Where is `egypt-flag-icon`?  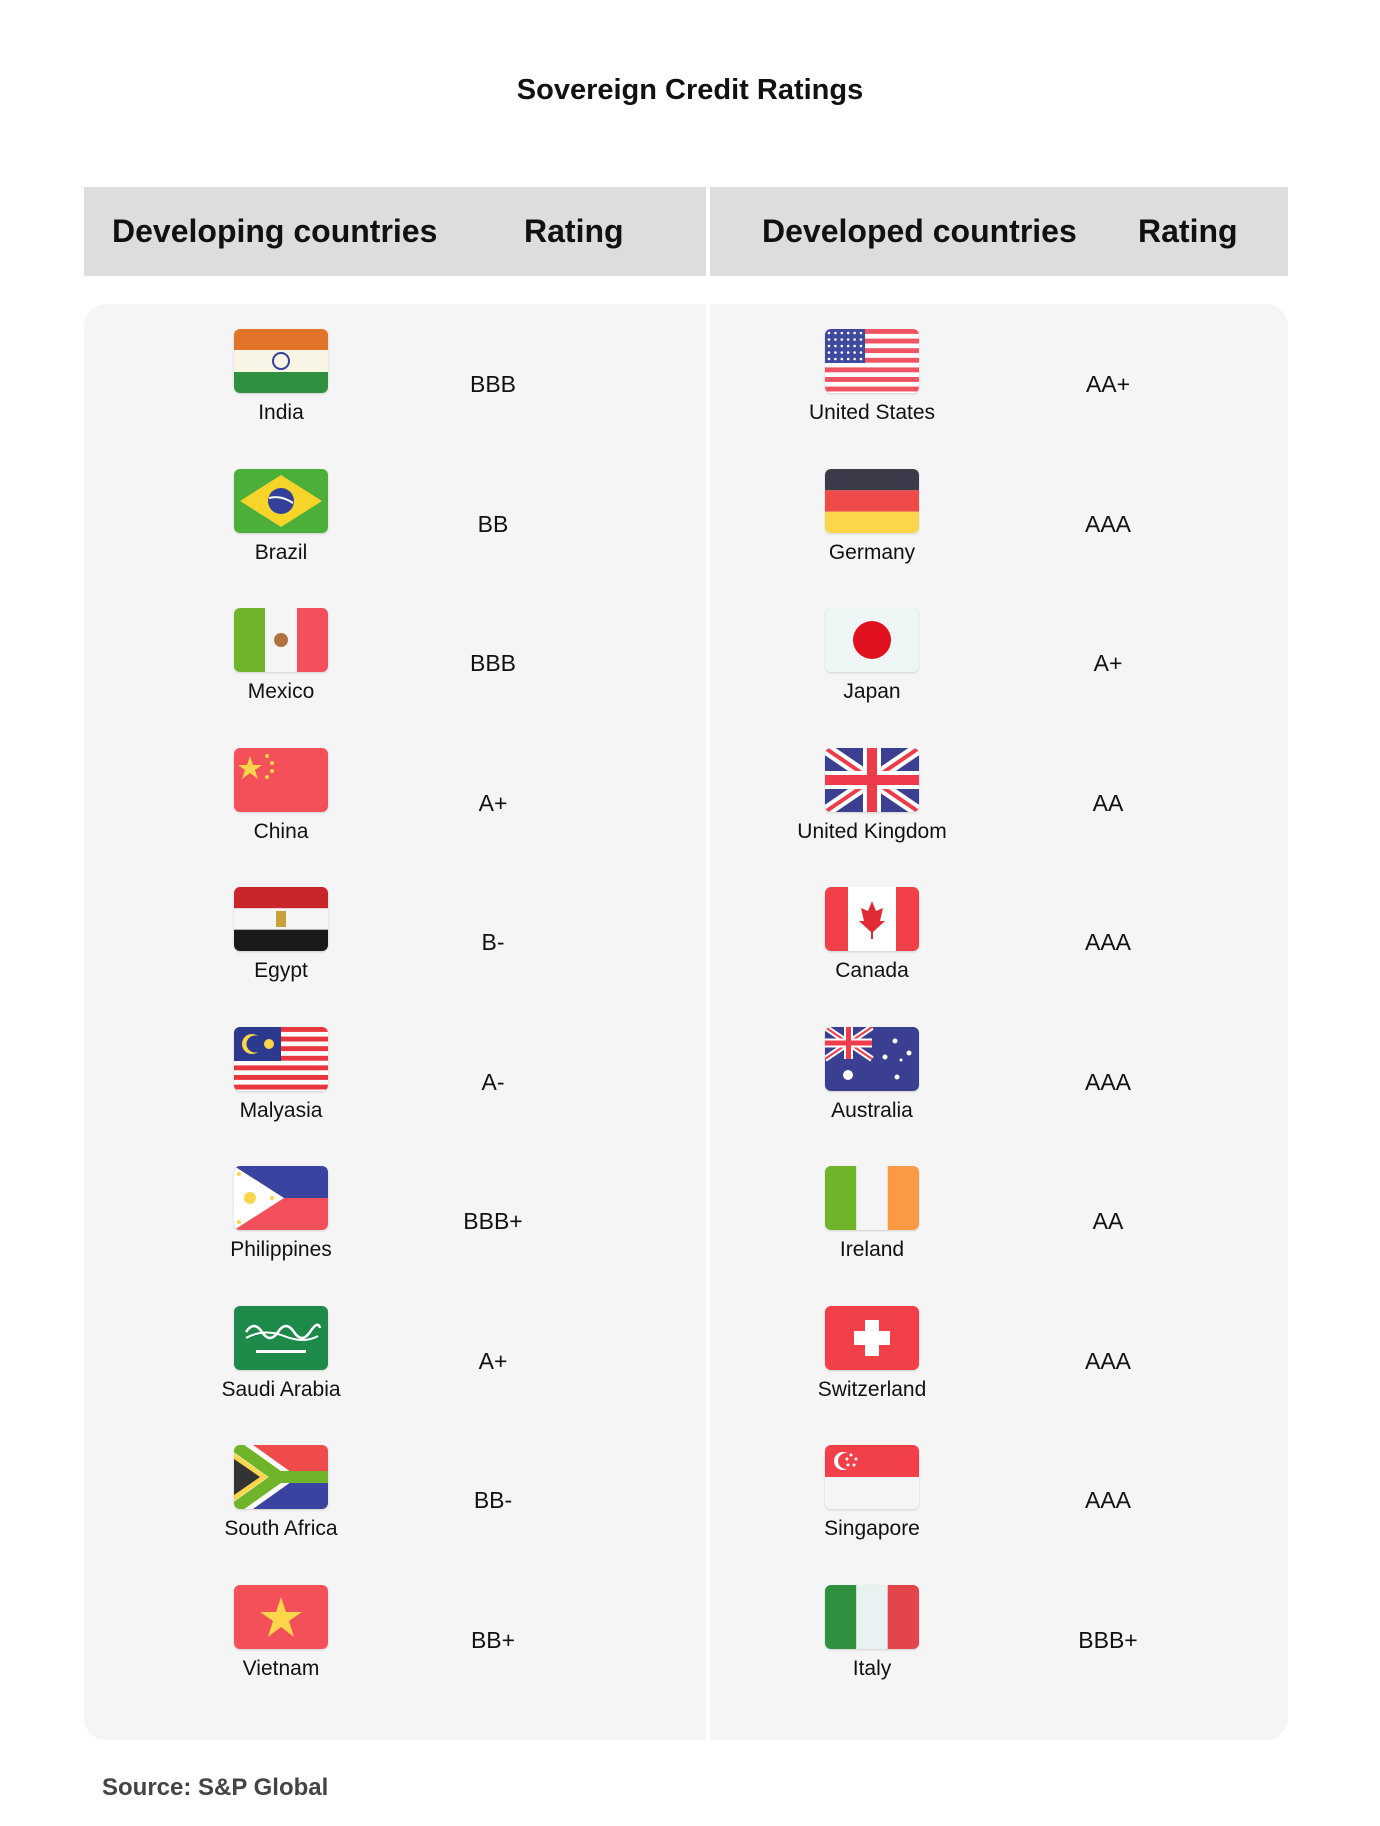 egypt-flag-icon is located at coordinates (281, 919).